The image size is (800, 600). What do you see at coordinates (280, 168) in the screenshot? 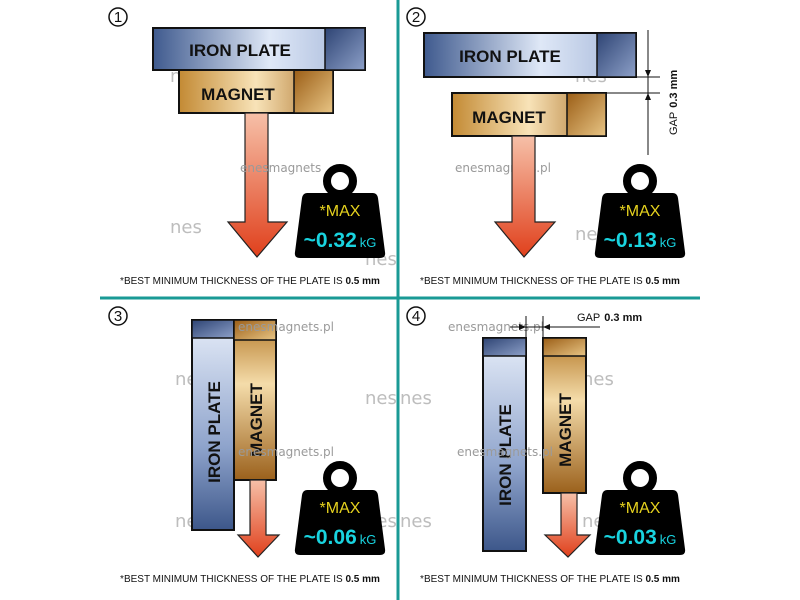
I see `watermark-text: enesmagnets` at bounding box center [280, 168].